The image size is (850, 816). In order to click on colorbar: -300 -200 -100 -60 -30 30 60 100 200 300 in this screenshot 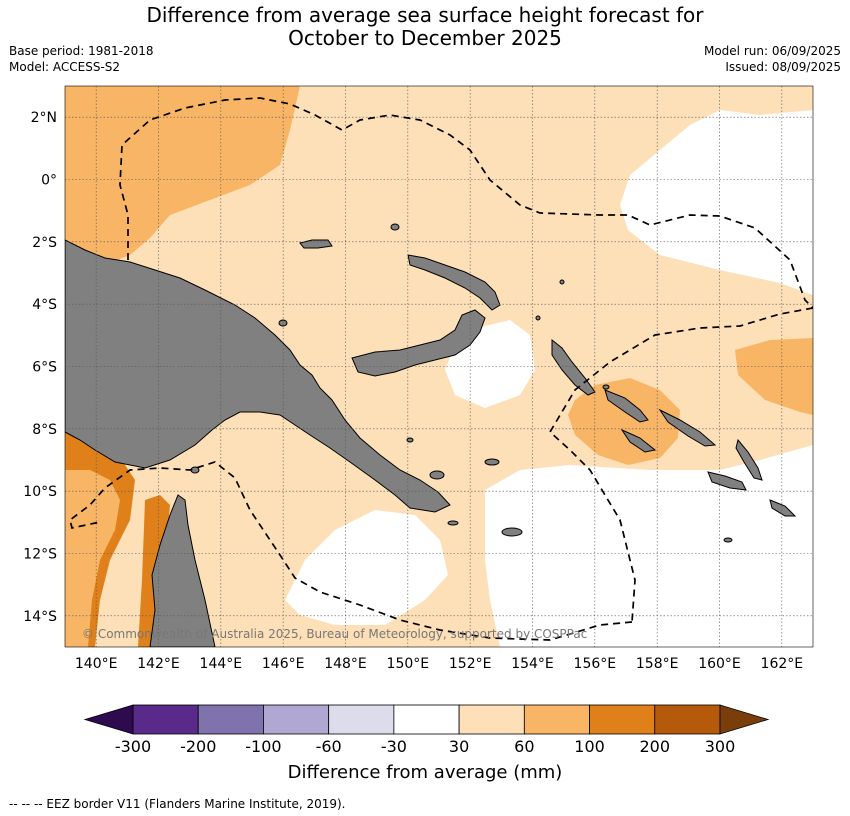, I will do `click(426, 730)`.